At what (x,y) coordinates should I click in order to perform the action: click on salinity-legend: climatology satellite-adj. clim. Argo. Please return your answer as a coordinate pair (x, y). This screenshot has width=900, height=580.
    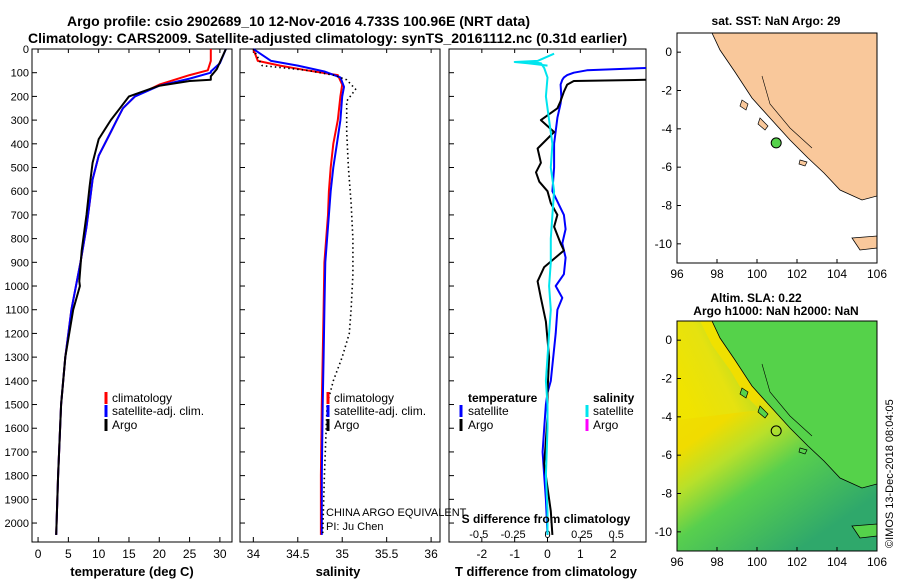
    Looking at the image, I should click on (376, 411).